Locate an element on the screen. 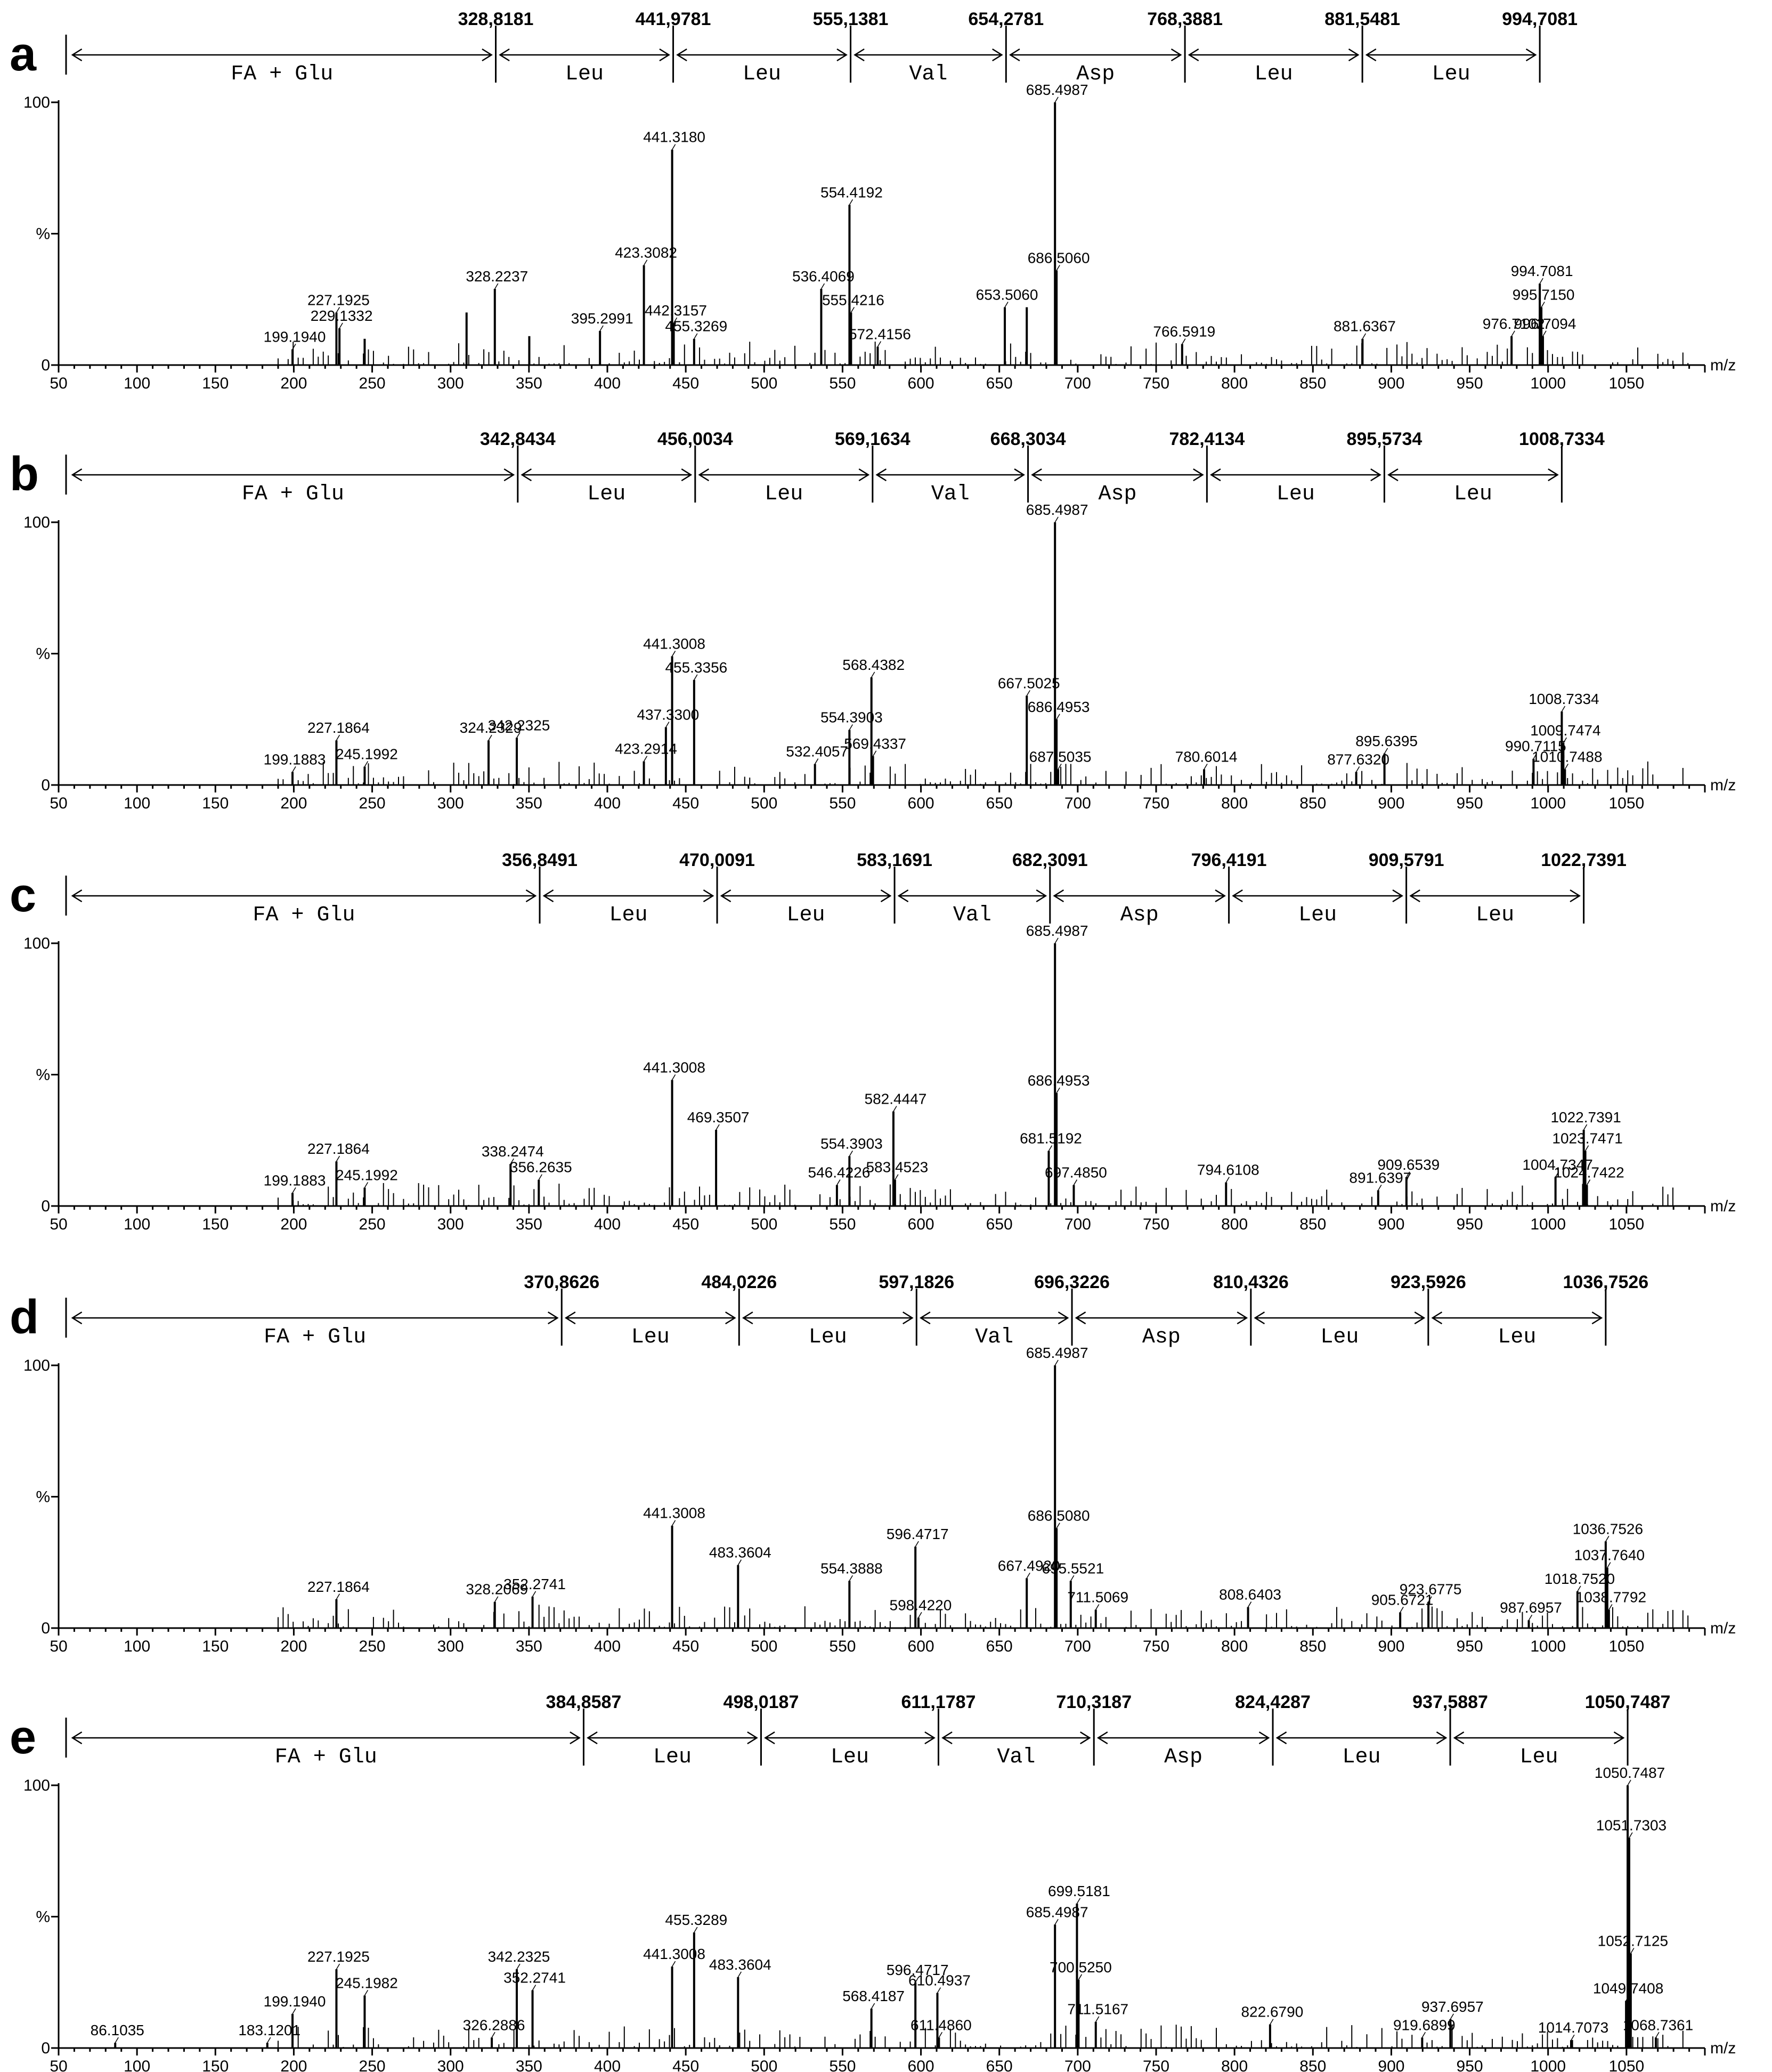 Image resolution: width=1772 pixels, height=2072 pixels. peak-label: 342.2325 is located at coordinates (519, 1956).